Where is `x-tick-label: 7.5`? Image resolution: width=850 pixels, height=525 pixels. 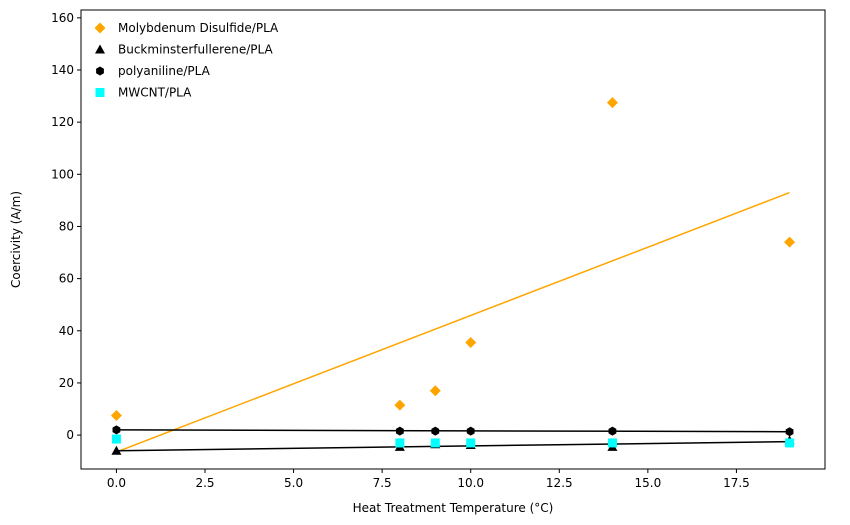
x-tick-label: 7.5 is located at coordinates (382, 483).